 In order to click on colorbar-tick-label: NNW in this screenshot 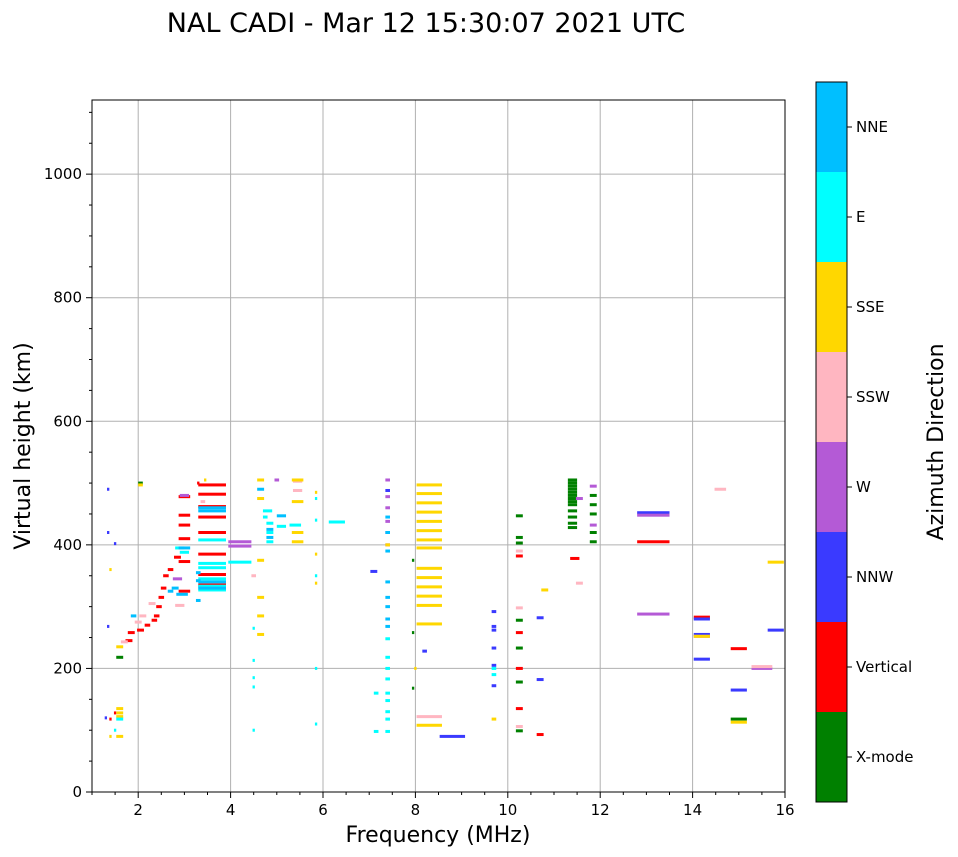, I will do `click(874, 577)`.